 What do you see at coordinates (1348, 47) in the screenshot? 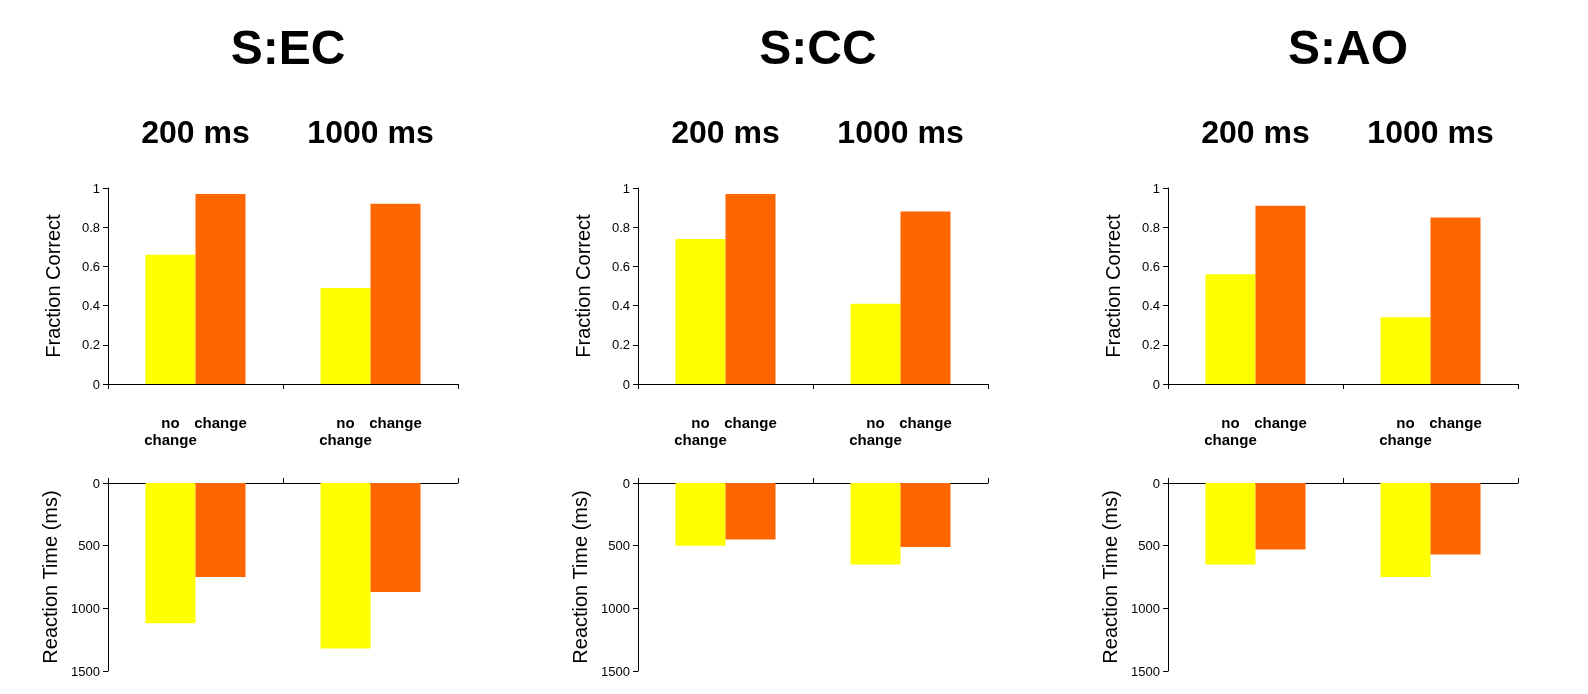
I see `chart-title: S:AO` at bounding box center [1348, 47].